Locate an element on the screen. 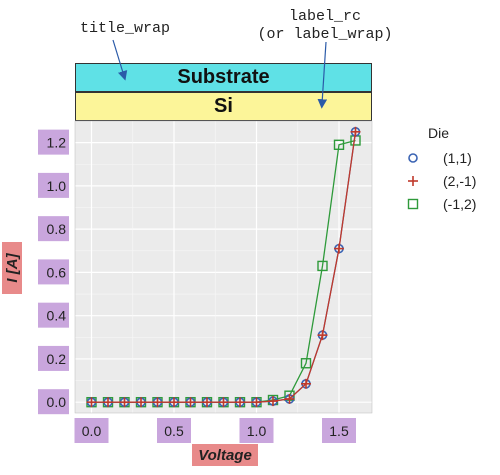  y-axis-label-bg is located at coordinates (12, 268).